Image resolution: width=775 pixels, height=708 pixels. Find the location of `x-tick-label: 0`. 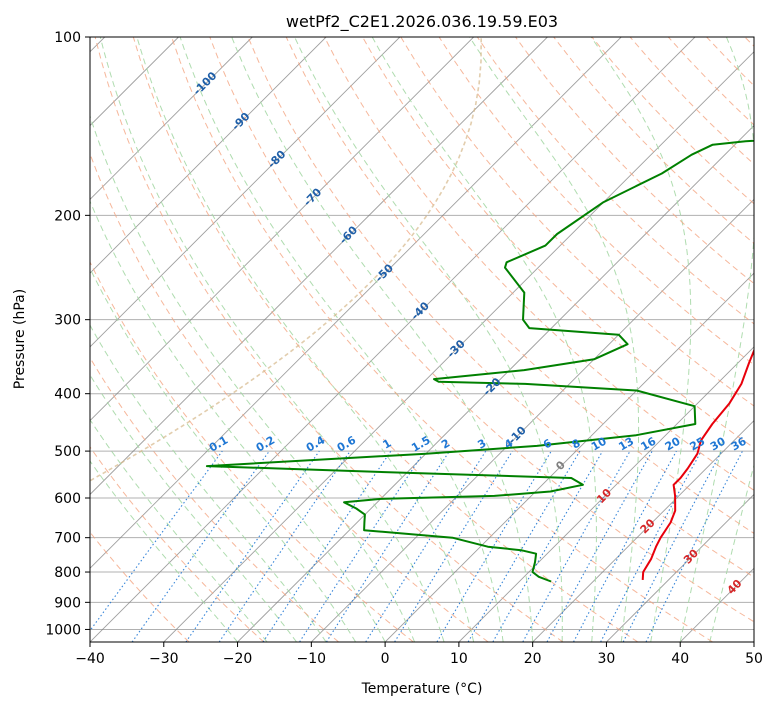

x-tick-label: 0 is located at coordinates (385, 659).